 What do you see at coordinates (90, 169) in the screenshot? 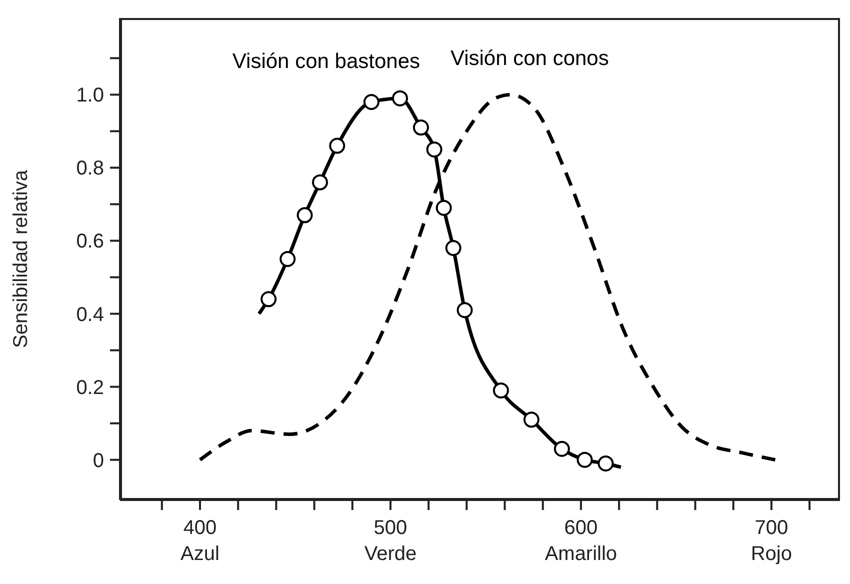
I see `y-tick-label: 0.8` at bounding box center [90, 169].